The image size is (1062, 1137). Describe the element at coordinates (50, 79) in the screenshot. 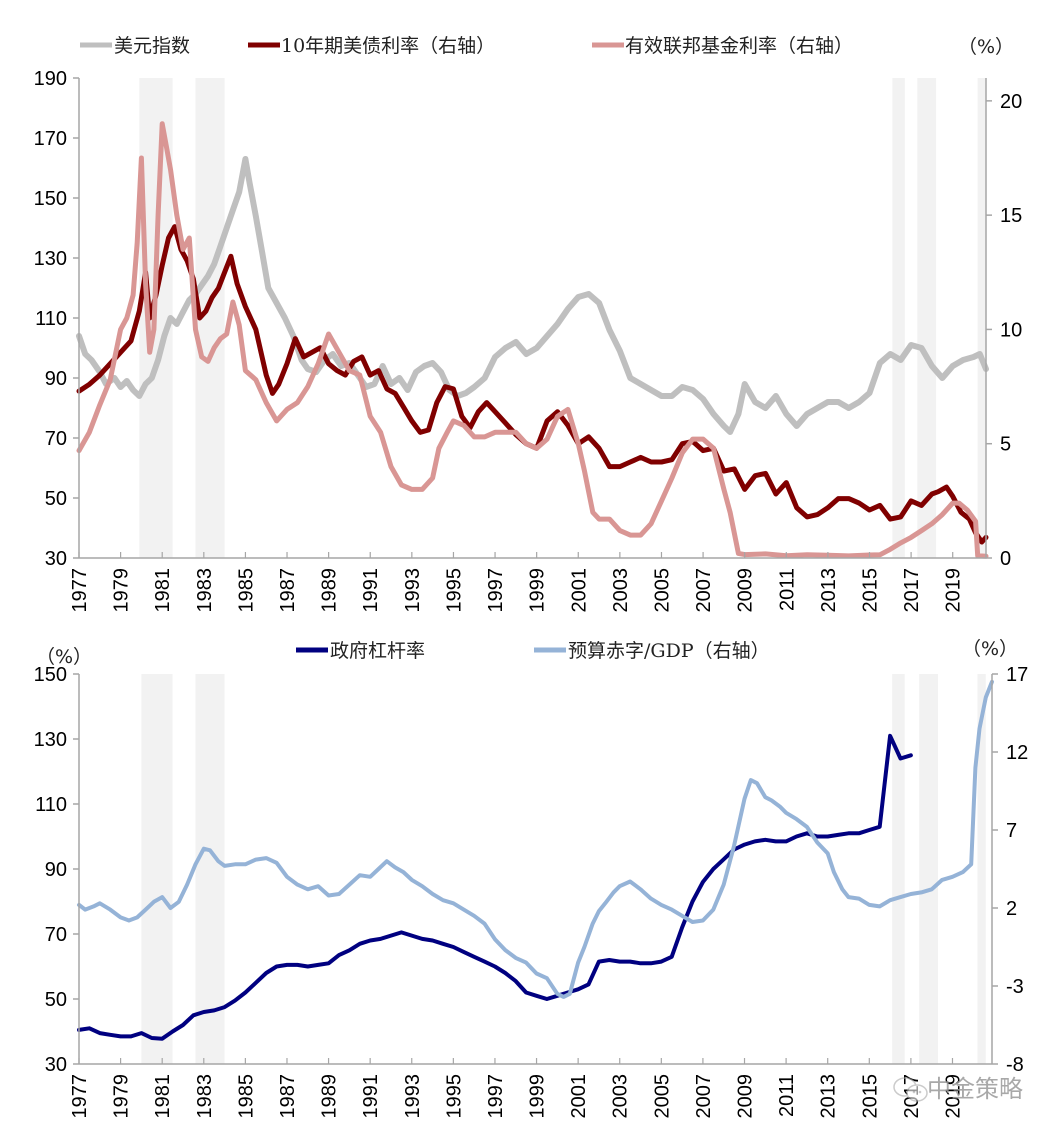

I see `left-tick-label: 190` at that location.